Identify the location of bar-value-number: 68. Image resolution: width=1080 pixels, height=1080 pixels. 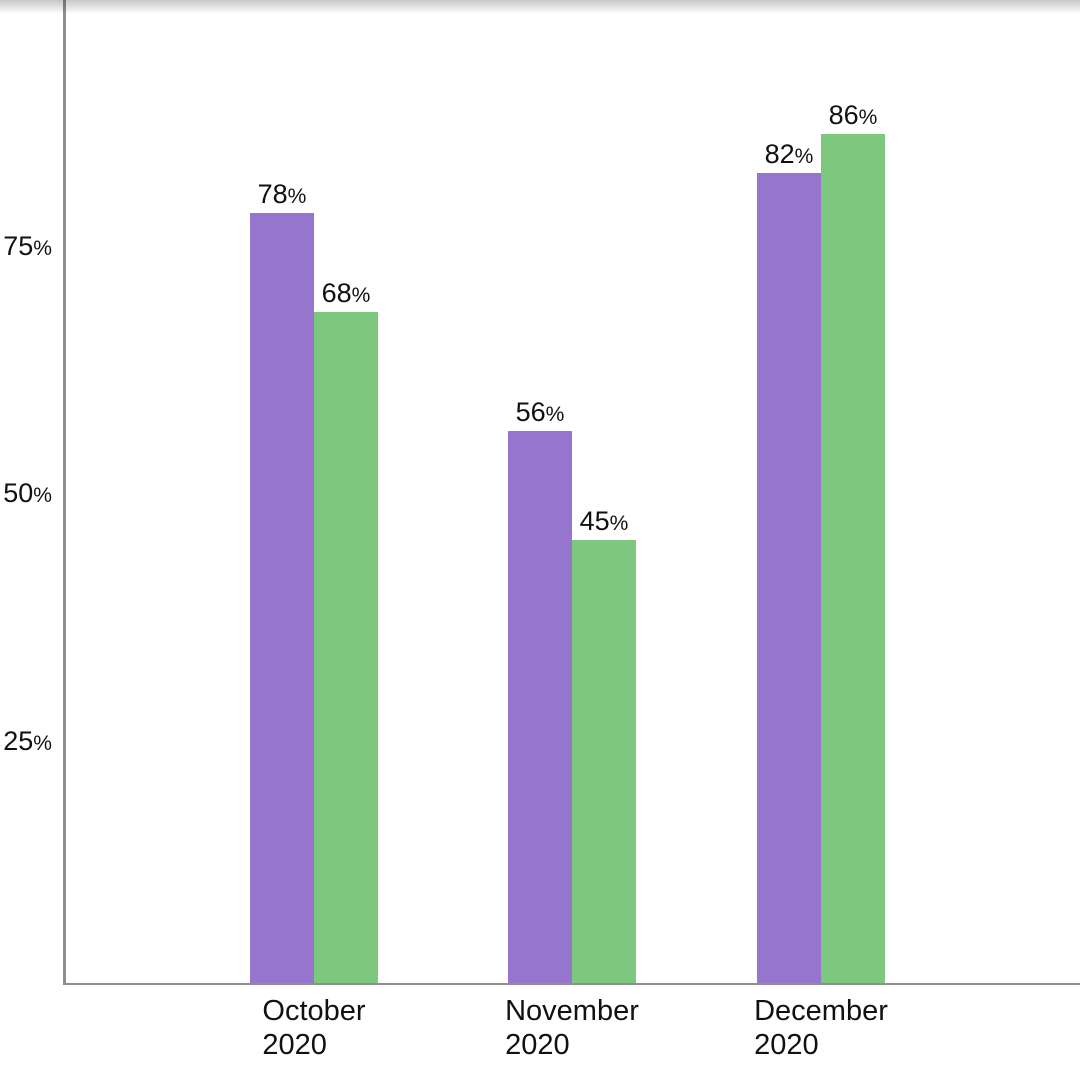
(336, 292).